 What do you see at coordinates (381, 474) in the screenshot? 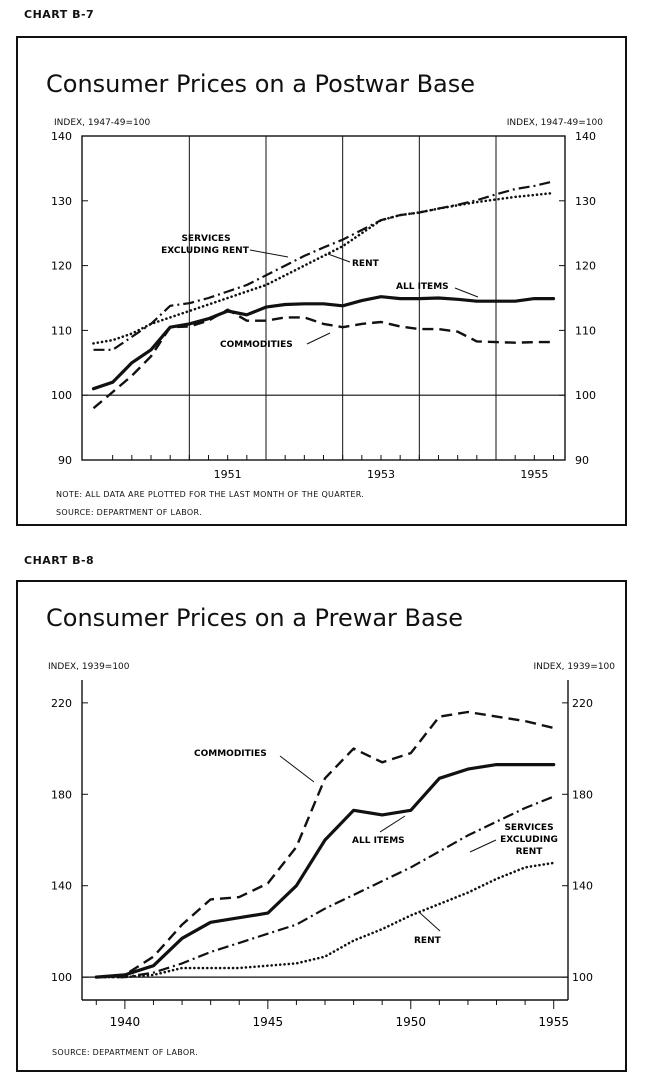
I see `chart-b7-xtick-label: 1953` at bounding box center [381, 474].